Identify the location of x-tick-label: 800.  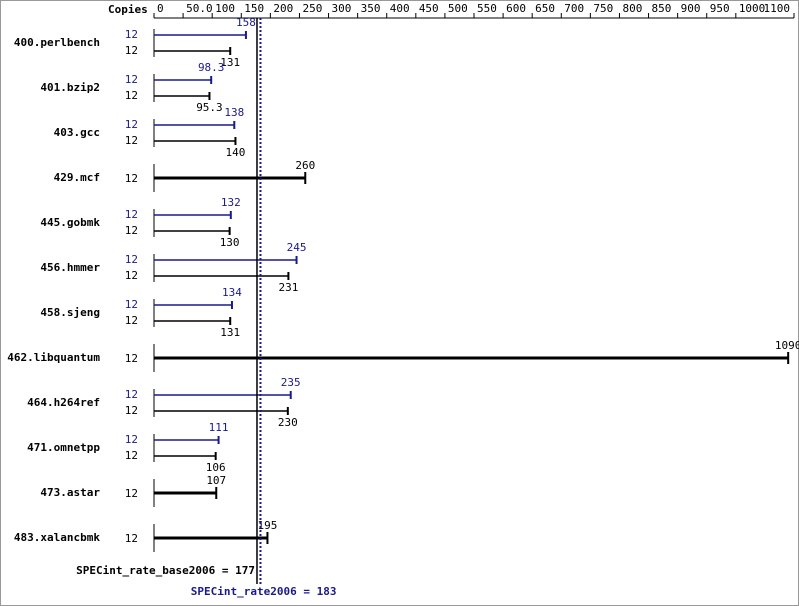
(632, 8).